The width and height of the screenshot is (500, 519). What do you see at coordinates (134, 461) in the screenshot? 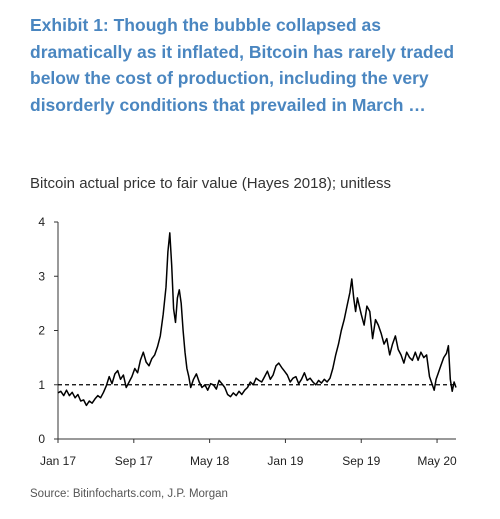
I see `x-tick-label: Sep 17` at bounding box center [134, 461].